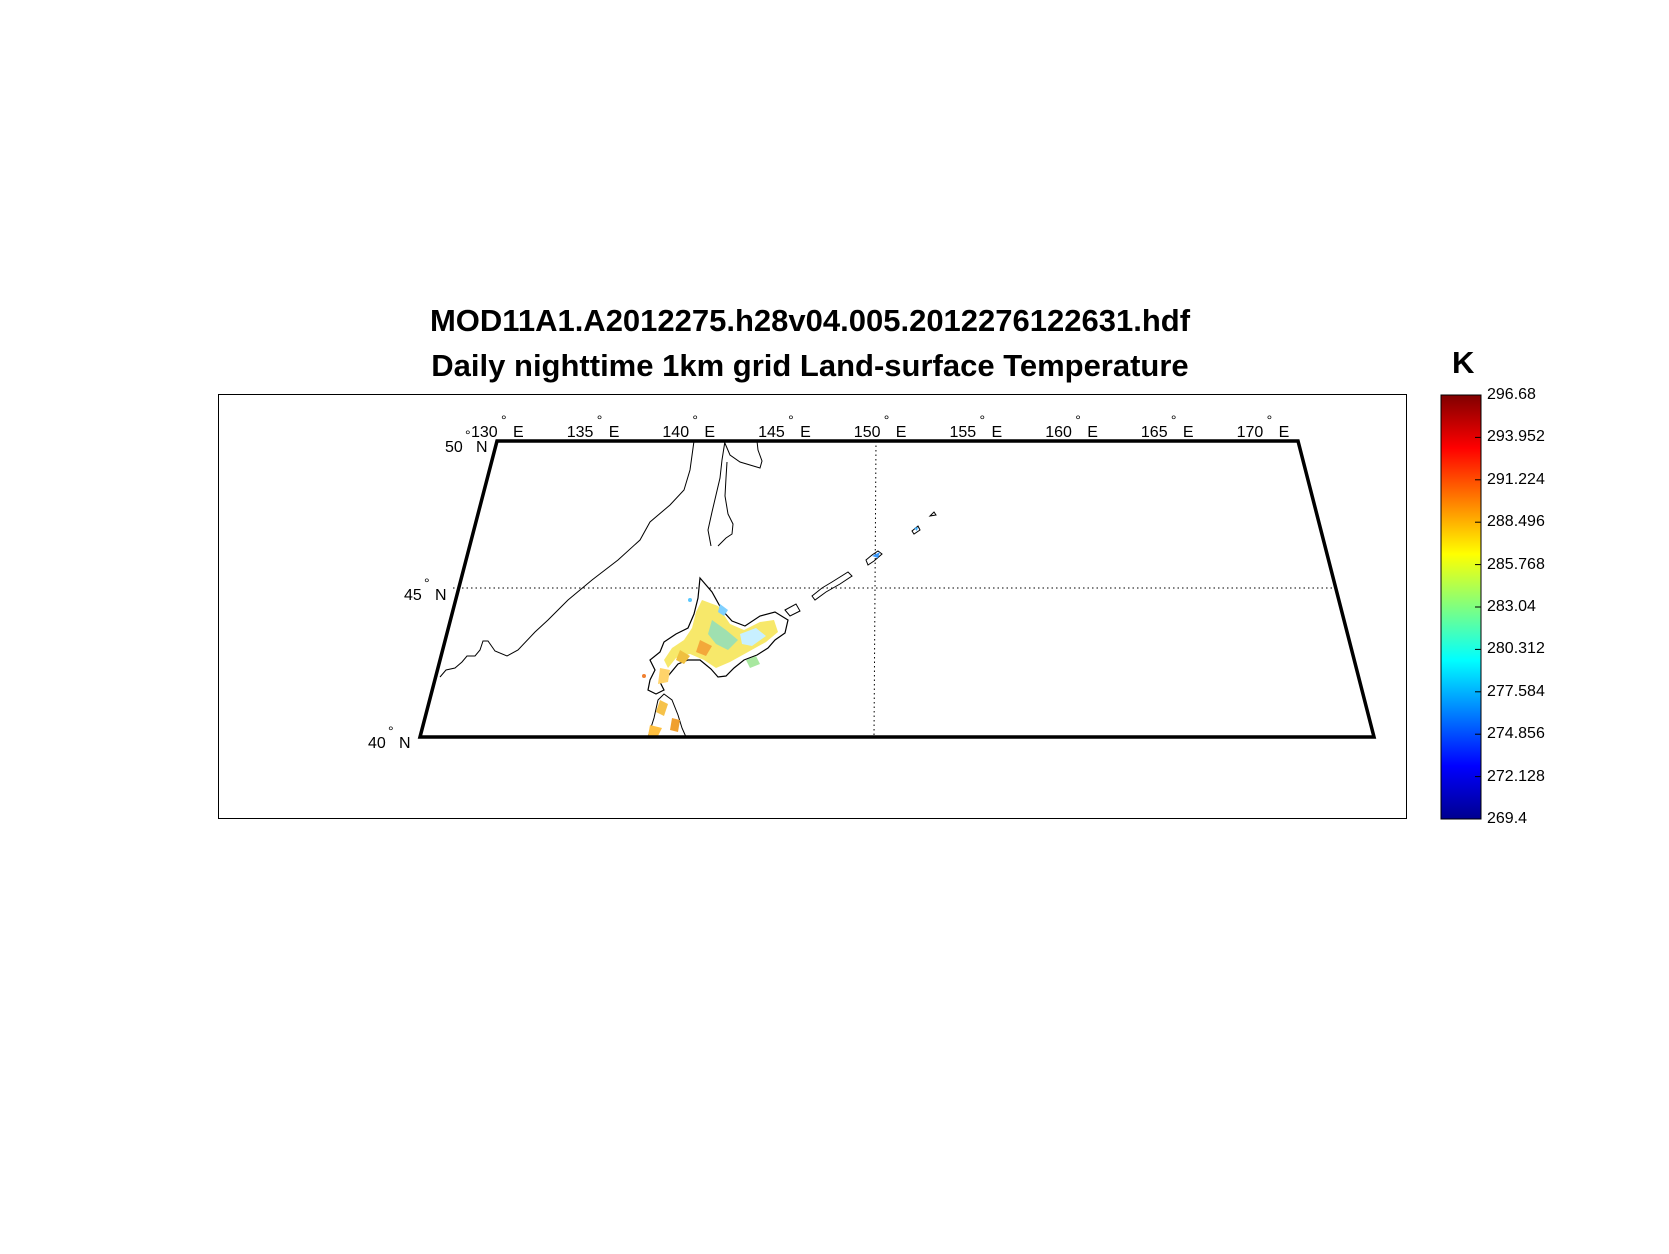  Describe the element at coordinates (1516, 776) in the screenshot. I see `colorbar-tick-label: 272.128` at that location.